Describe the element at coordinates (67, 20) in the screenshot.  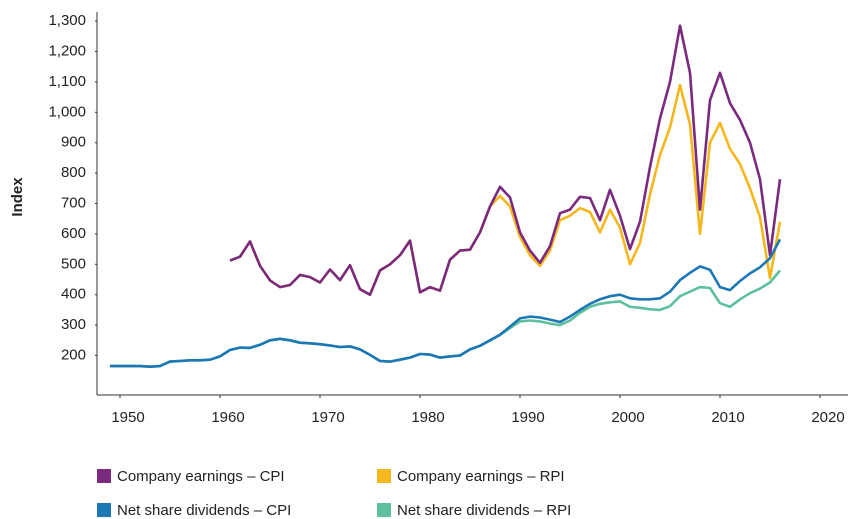
I see `y-tick-label: 1,300` at that location.